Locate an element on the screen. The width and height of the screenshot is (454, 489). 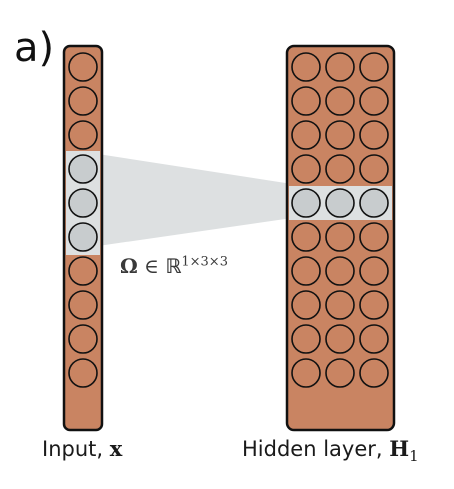
input-caption: Input, x is located at coordinates (82, 448).